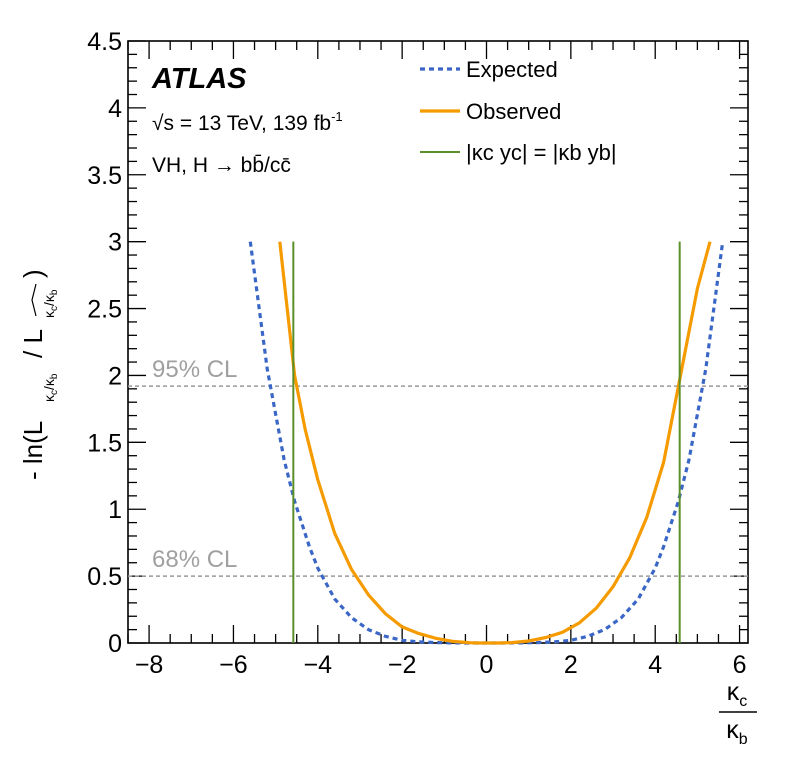 Image resolution: width=789 pixels, height=765 pixels. Describe the element at coordinates (194, 369) in the screenshot. I see `cl-label: 95% CL` at that location.